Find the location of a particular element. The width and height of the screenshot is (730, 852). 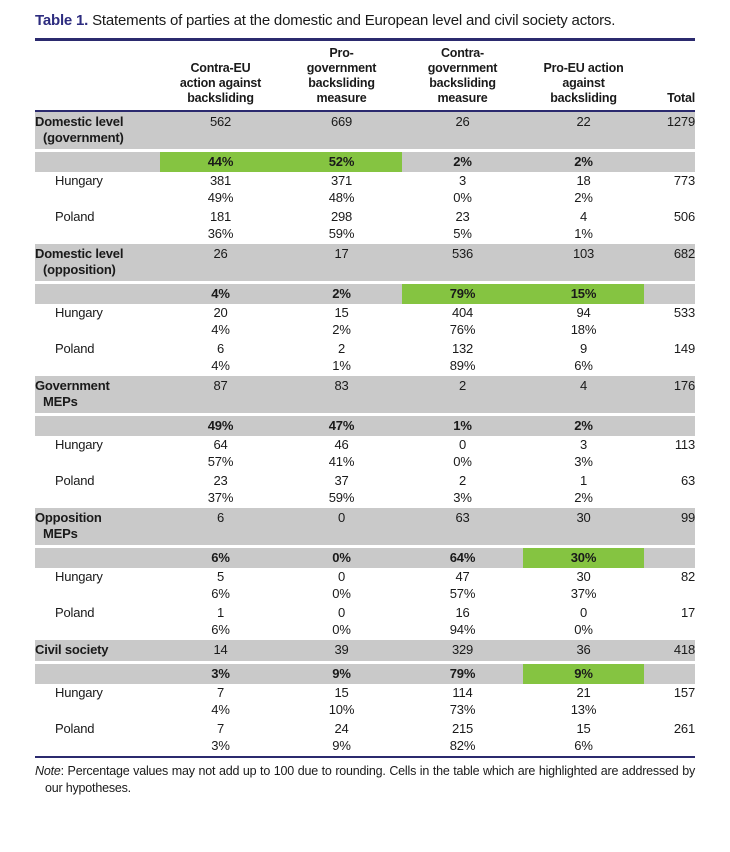

country-count-col2: 2 is located at coordinates (341, 348).